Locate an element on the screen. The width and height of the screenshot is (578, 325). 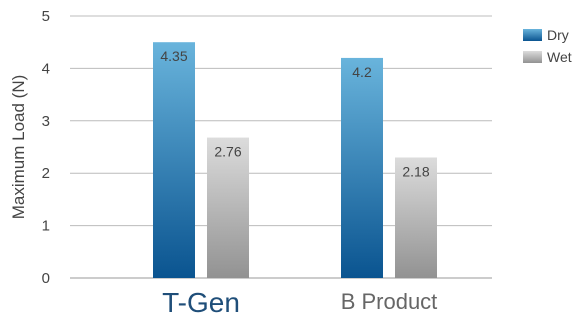
category-label: T-Gen is located at coordinates (201, 302).